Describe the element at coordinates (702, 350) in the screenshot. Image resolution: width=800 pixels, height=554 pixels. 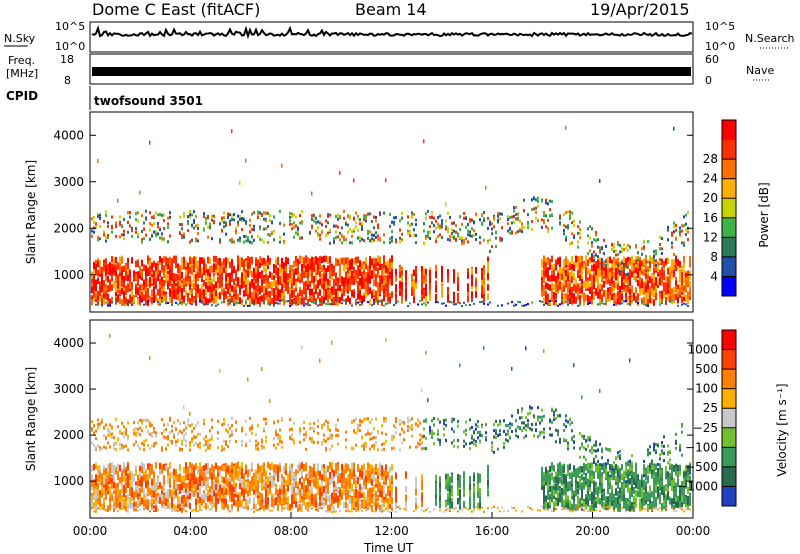
I see `velocity-colorbar-tick: 1000` at that location.